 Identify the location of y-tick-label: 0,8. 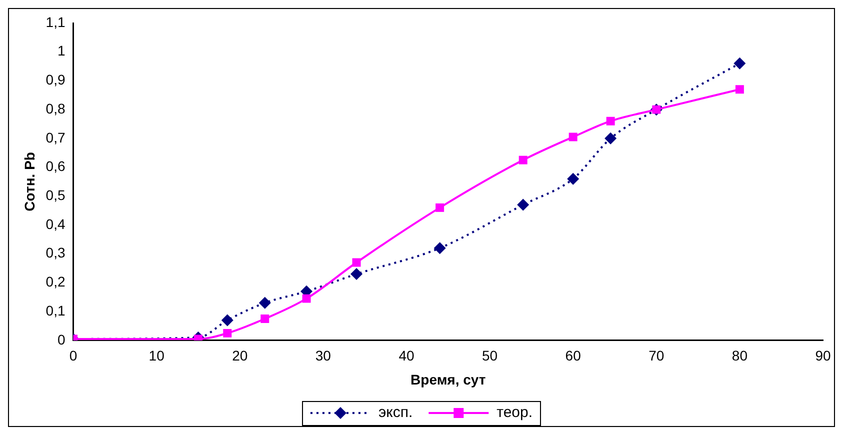
(56, 108).